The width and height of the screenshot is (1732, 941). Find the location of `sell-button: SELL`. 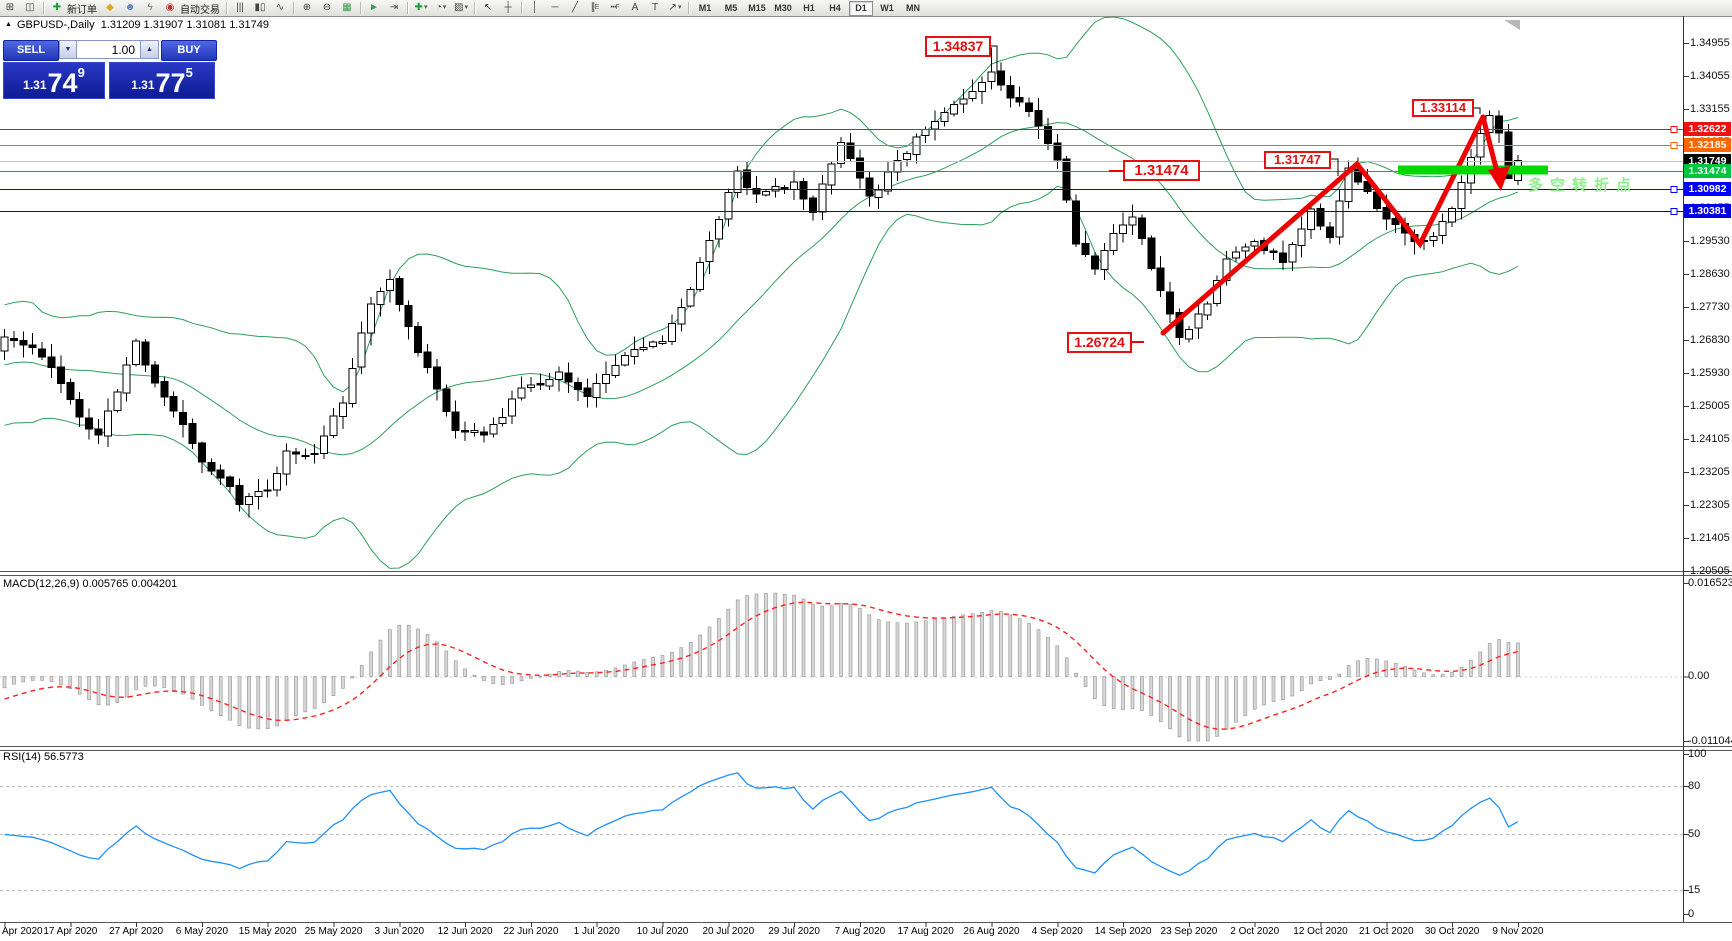

sell-button: SELL is located at coordinates (31, 50).